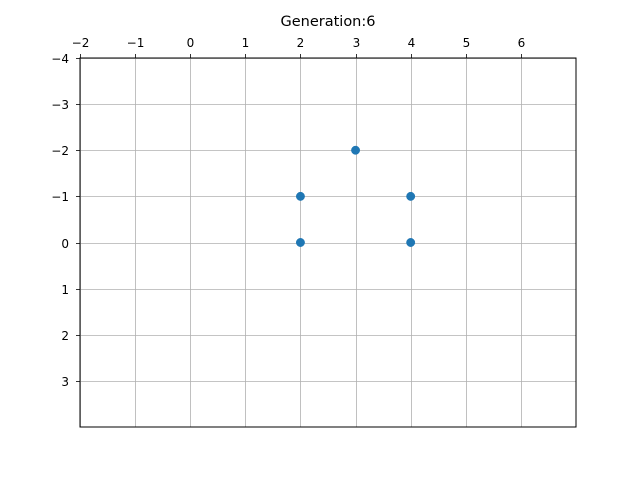  I want to click on x-tick-label: −2, so click(81, 43).